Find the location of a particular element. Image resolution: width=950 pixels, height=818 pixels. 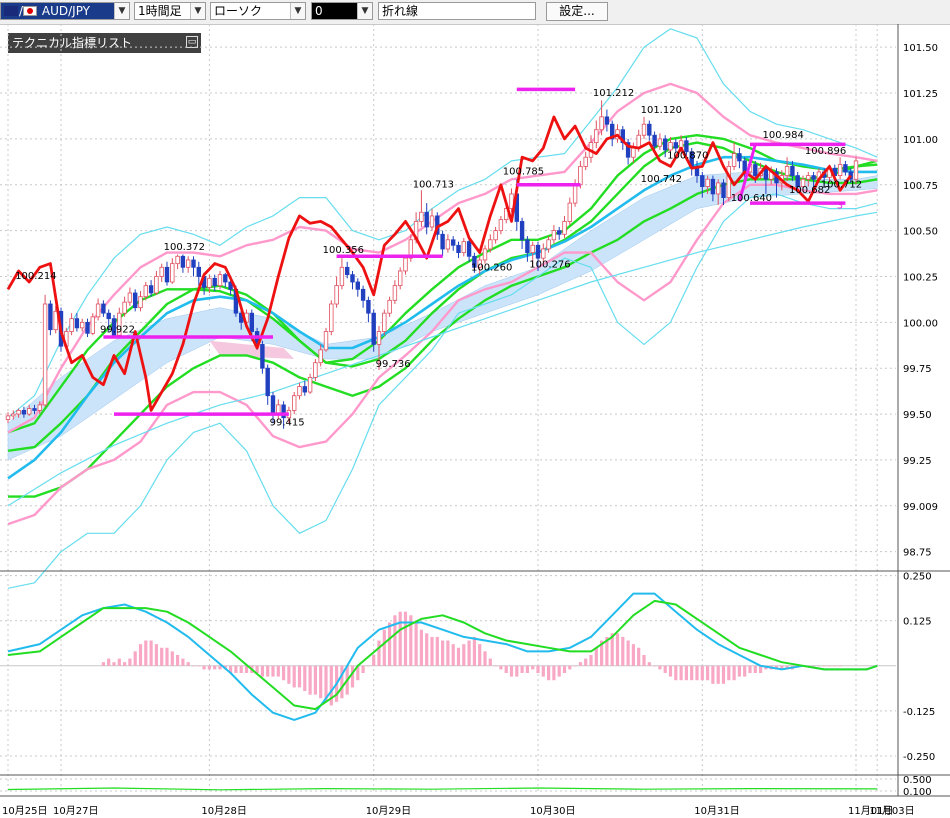

price-tick-label: 99.25 is located at coordinates (917, 461).